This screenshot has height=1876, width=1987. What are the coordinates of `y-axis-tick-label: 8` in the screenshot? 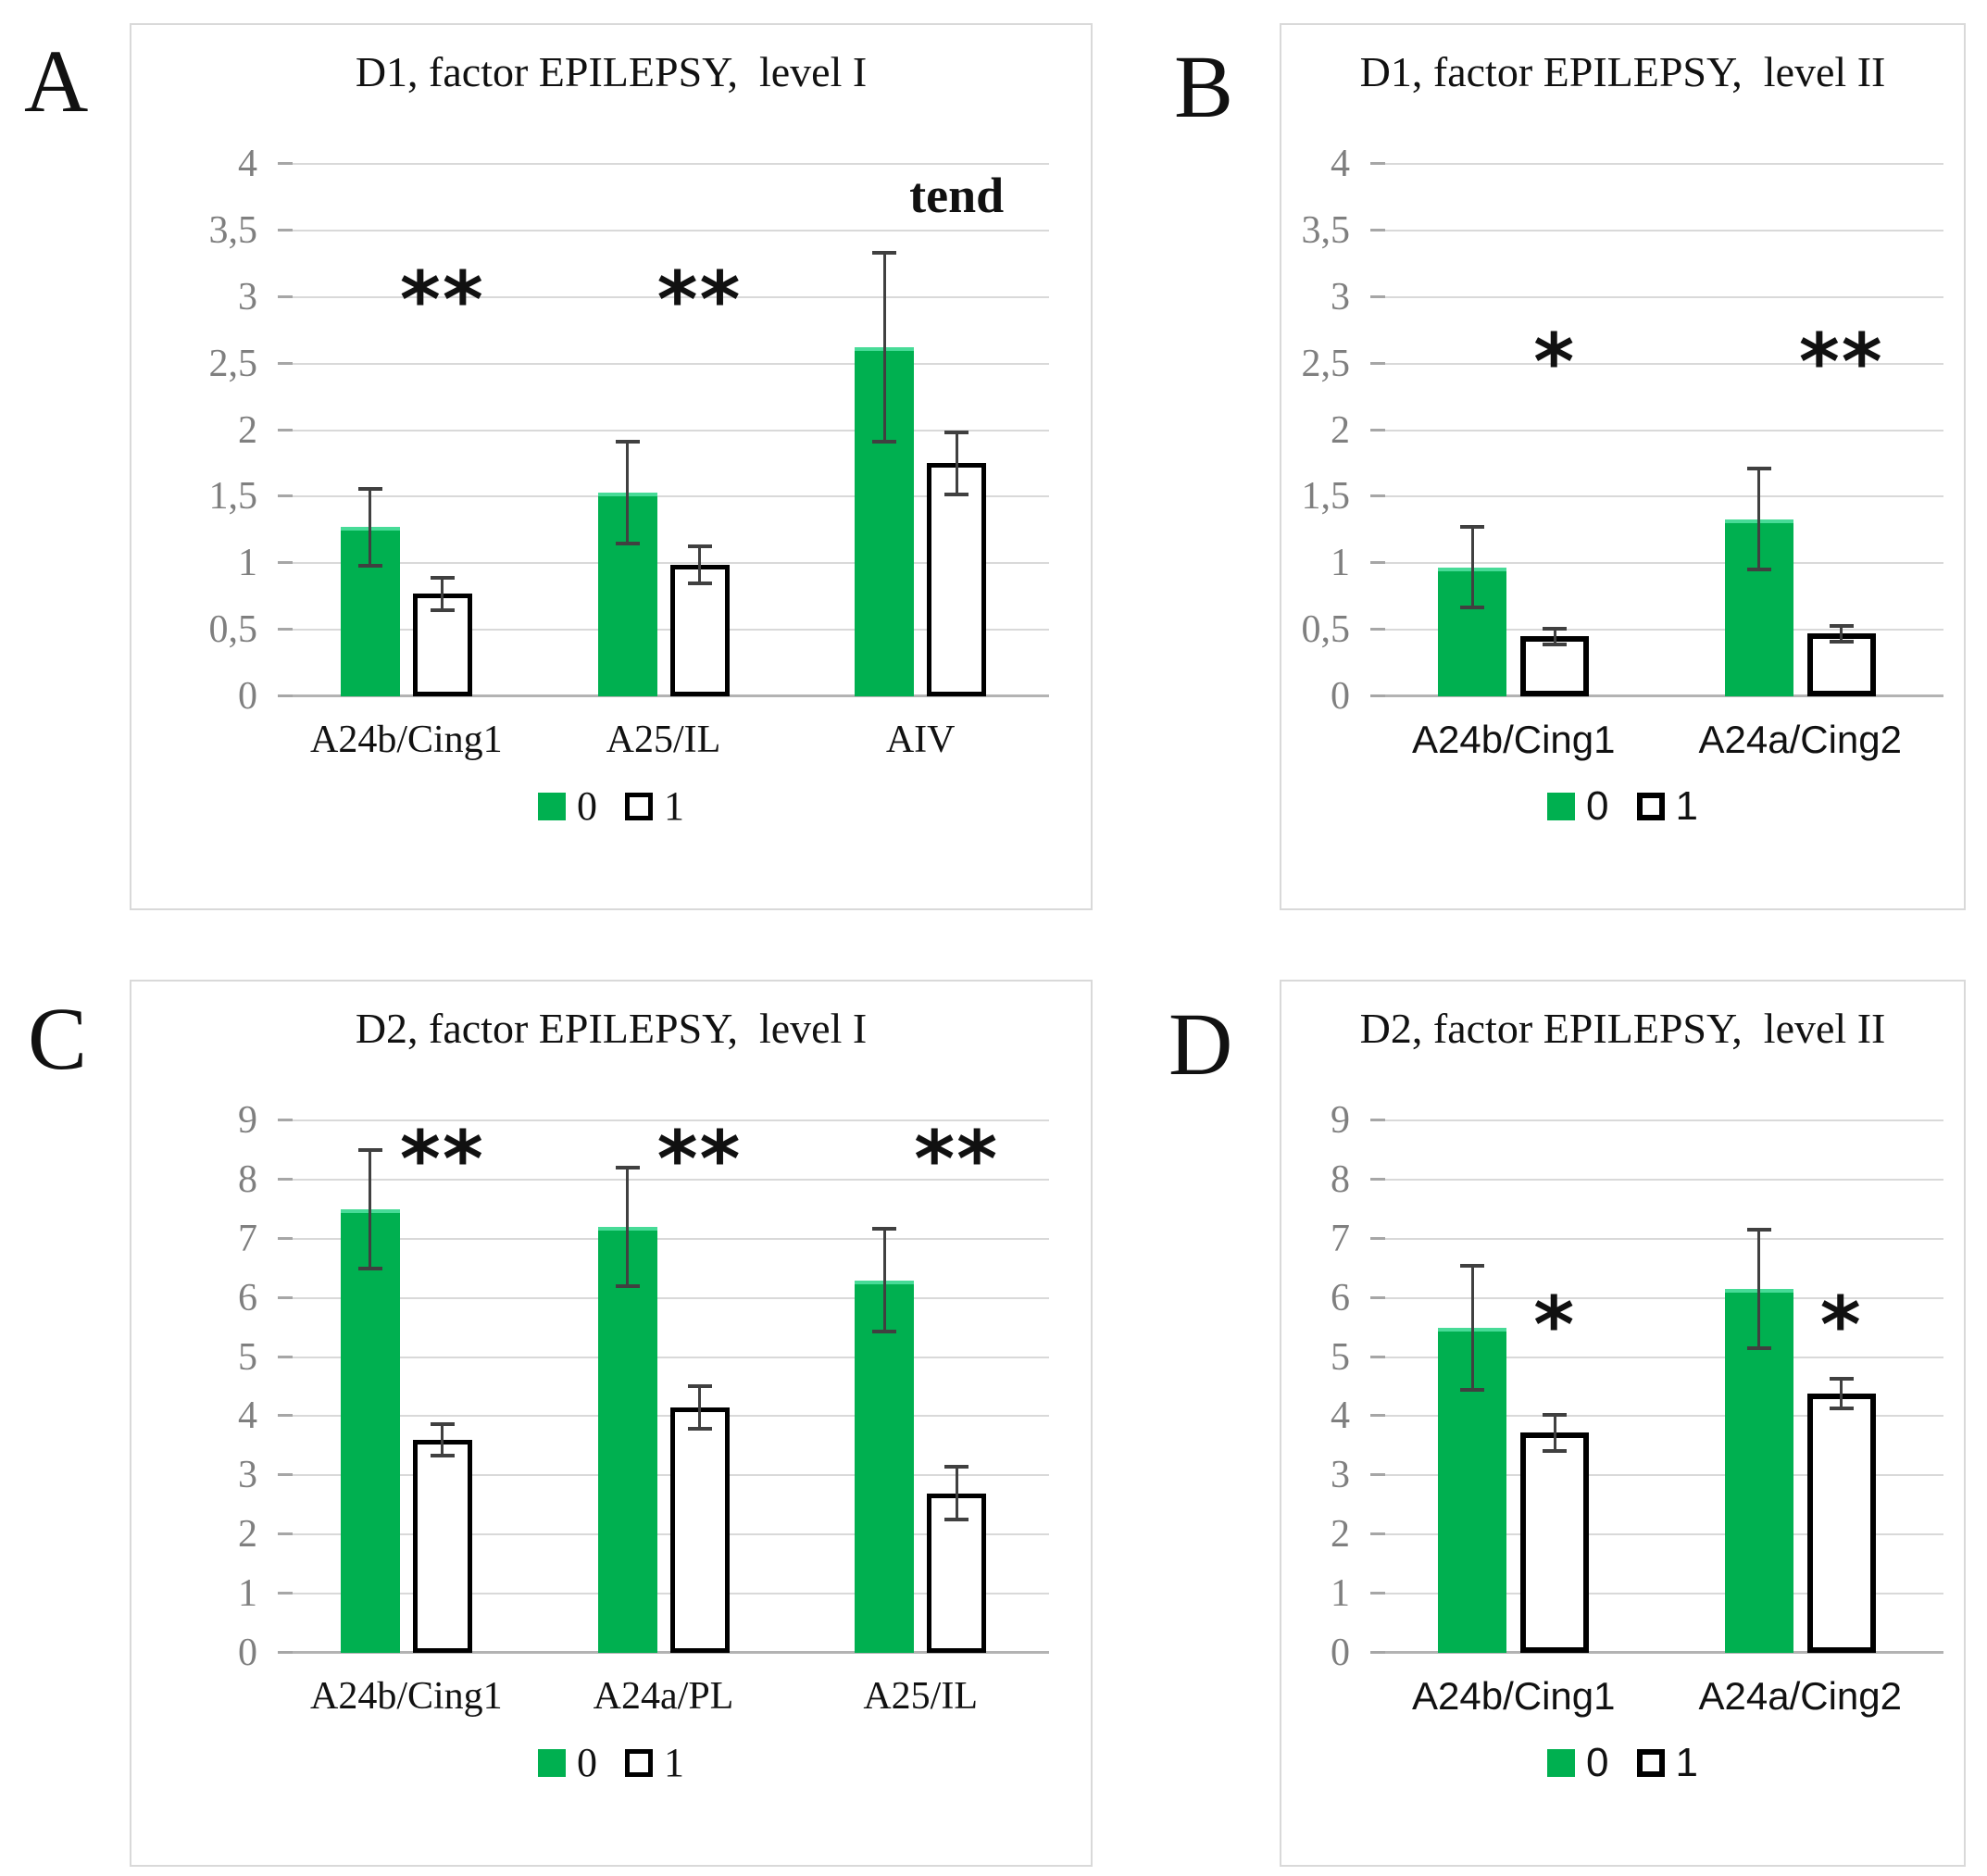 It's located at (247, 1179).